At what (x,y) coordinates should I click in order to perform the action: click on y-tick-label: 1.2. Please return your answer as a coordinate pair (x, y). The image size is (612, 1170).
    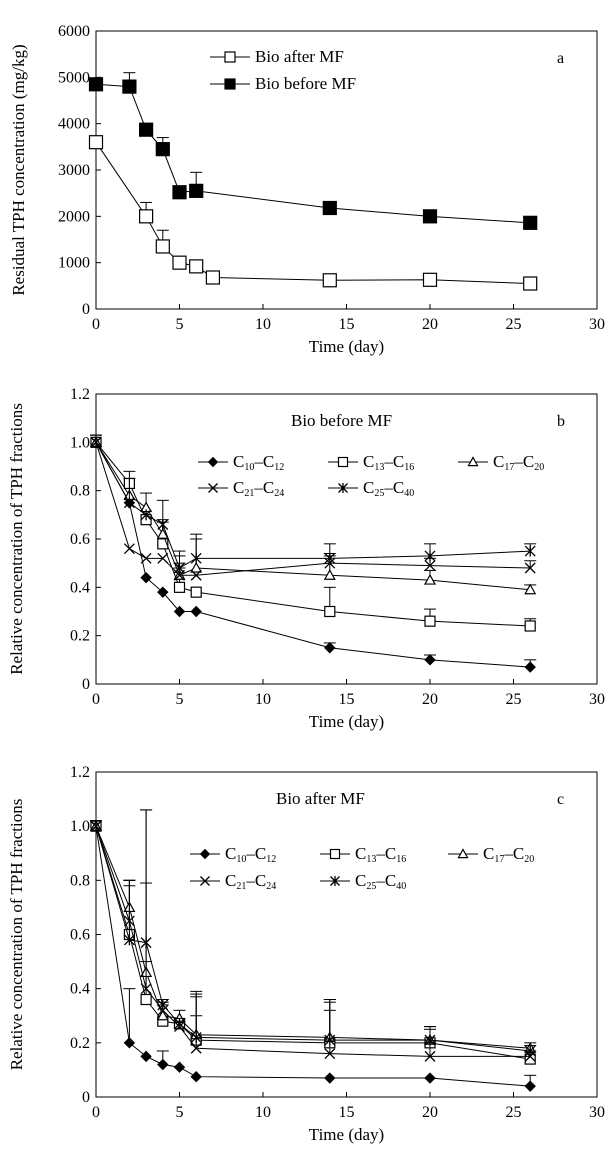
    Looking at the image, I should click on (80, 394).